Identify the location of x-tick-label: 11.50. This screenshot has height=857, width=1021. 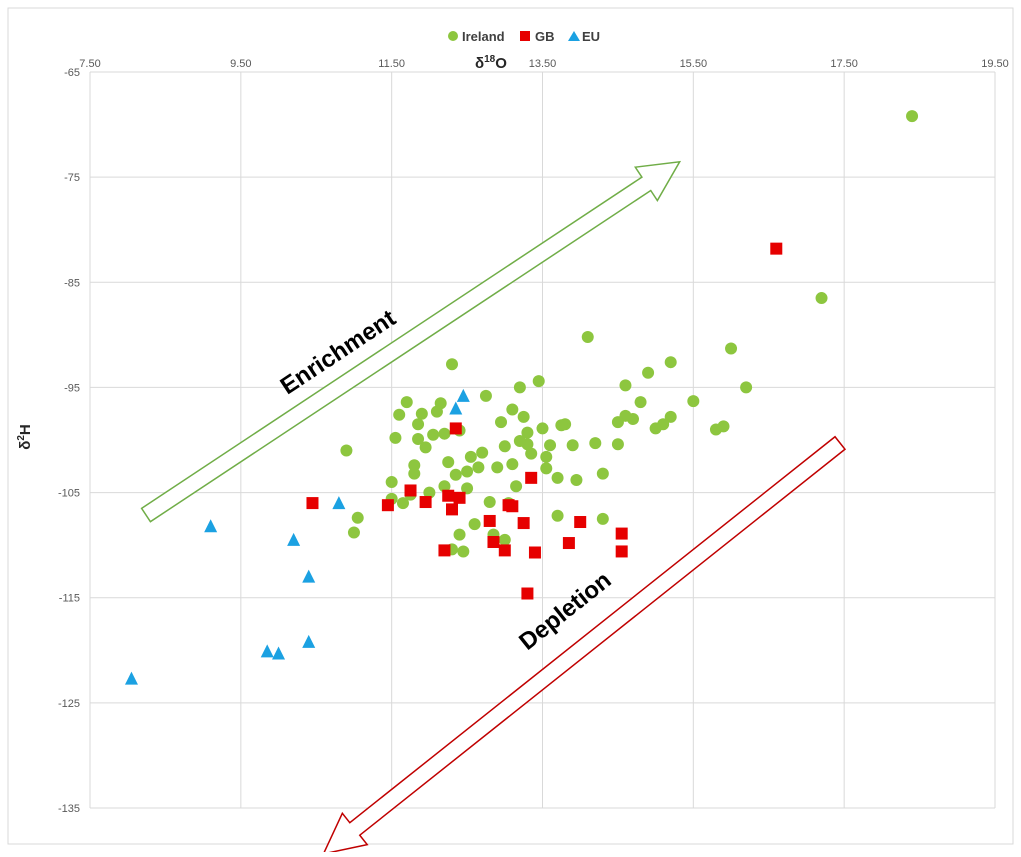
(391, 64).